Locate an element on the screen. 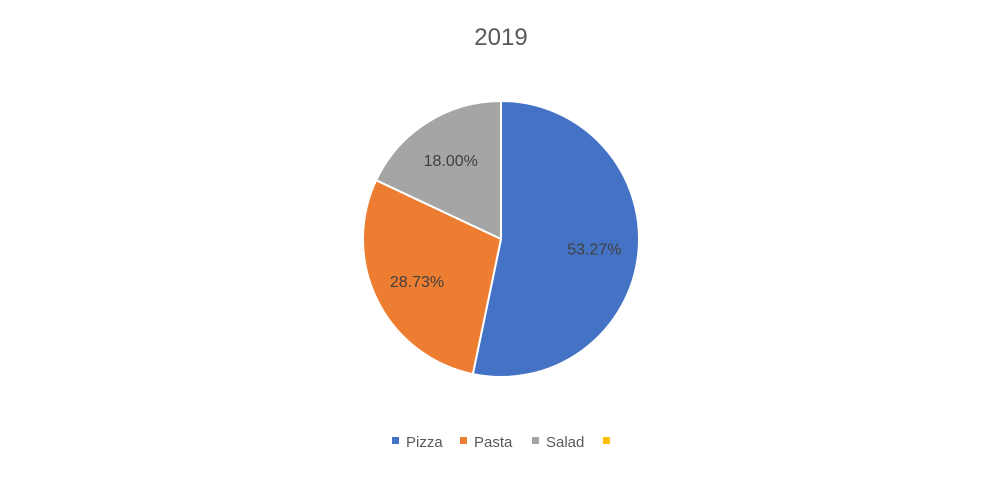 The height and width of the screenshot is (477, 1003). legend-item-unnamed is located at coordinates (606, 440).